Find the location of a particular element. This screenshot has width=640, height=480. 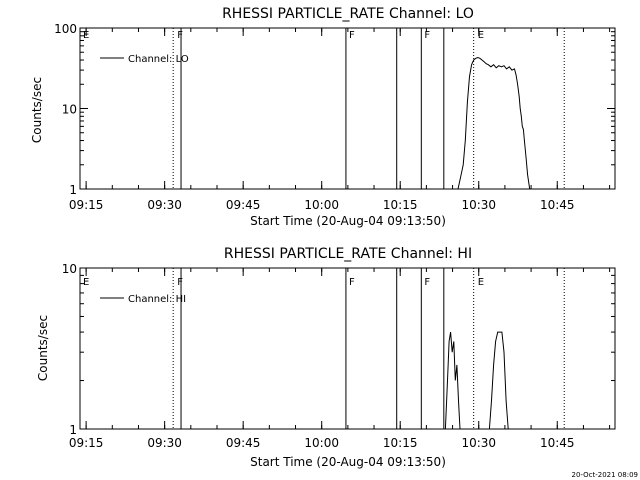

y-tick-label: 100 is located at coordinates (65, 29).